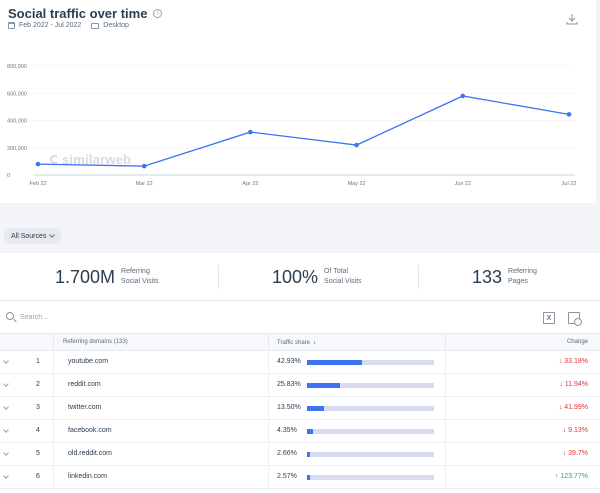 This screenshot has width=600, height=493. I want to click on stat-social-visits: 1.700M Referring Social Visits, so click(114, 277).